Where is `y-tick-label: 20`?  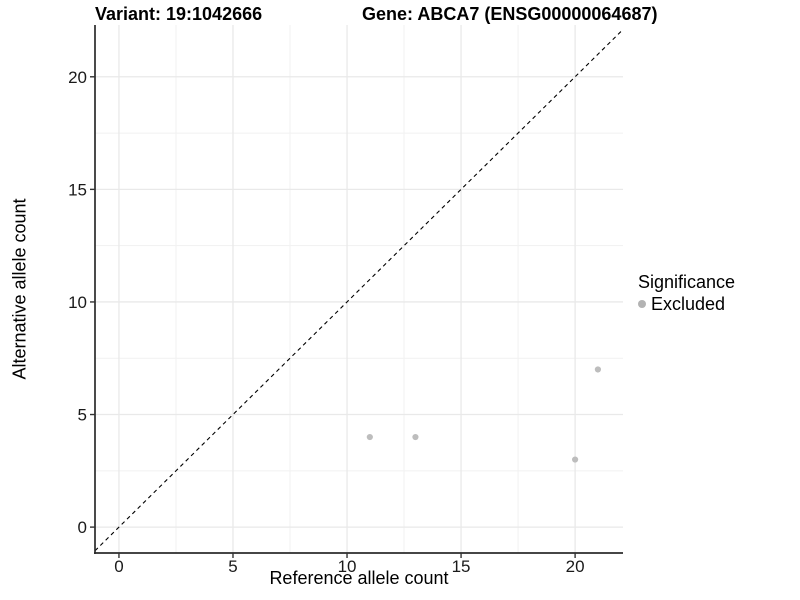 y-tick-label: 20 is located at coordinates (77, 77).